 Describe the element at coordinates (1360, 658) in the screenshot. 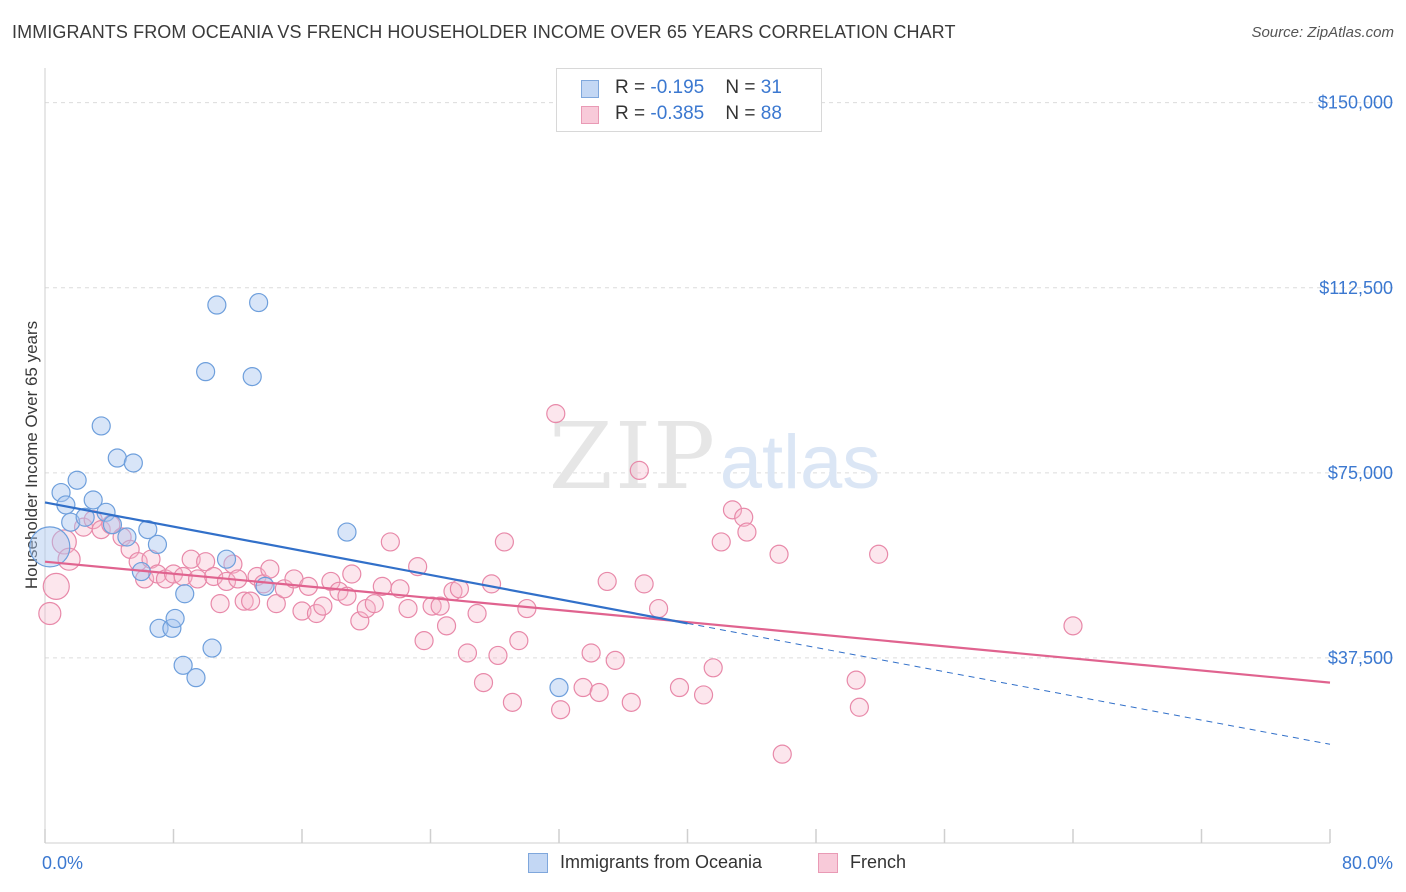

I see `y-tick-label: $37,500` at that location.